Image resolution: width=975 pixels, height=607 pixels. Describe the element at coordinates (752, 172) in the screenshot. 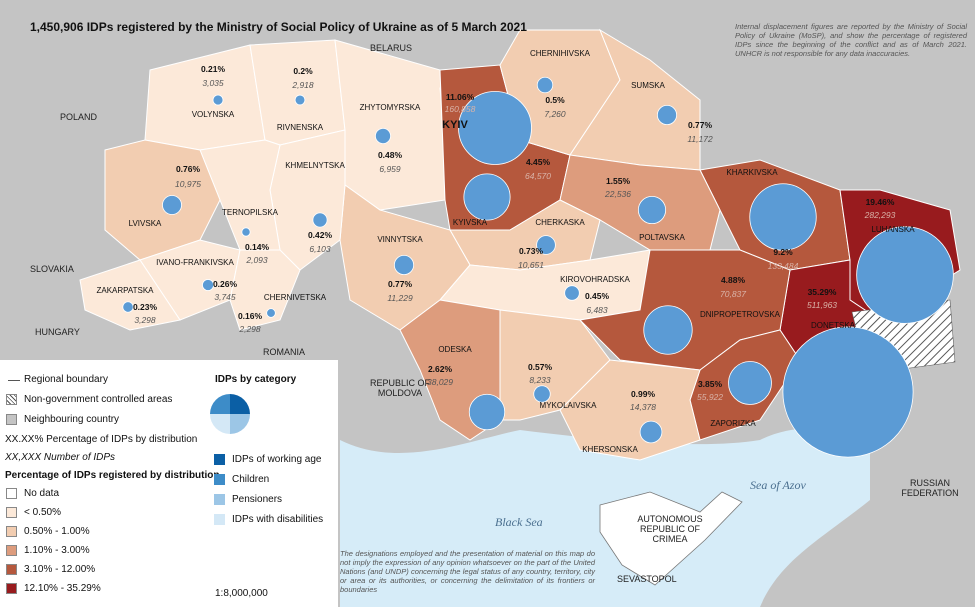

I see `region-name: KHARKIVSKA` at that location.